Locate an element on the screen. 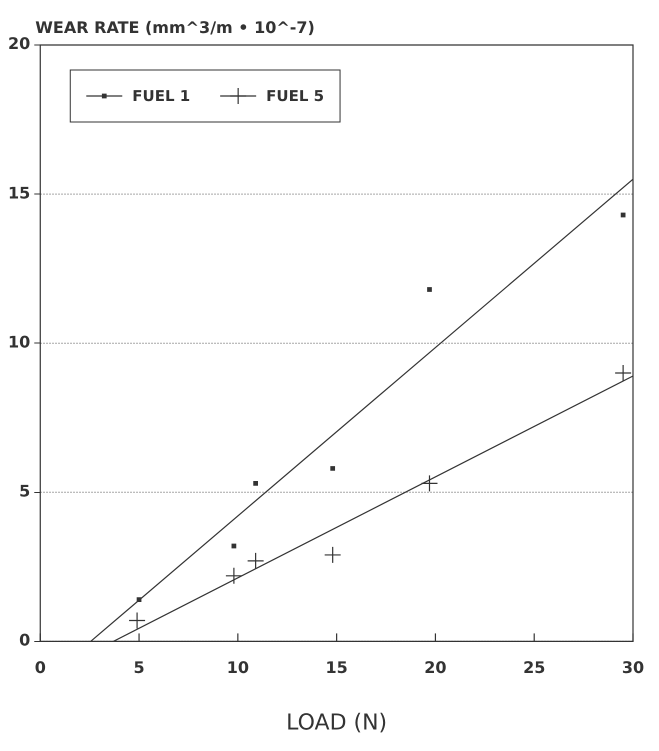 The image size is (659, 751). x-tick-label: 25 is located at coordinates (534, 668).